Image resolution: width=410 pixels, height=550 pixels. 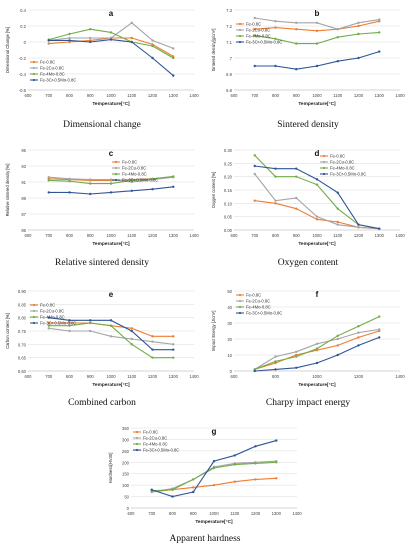 I want to click on x-tick-label: 600, so click(x=29, y=376).